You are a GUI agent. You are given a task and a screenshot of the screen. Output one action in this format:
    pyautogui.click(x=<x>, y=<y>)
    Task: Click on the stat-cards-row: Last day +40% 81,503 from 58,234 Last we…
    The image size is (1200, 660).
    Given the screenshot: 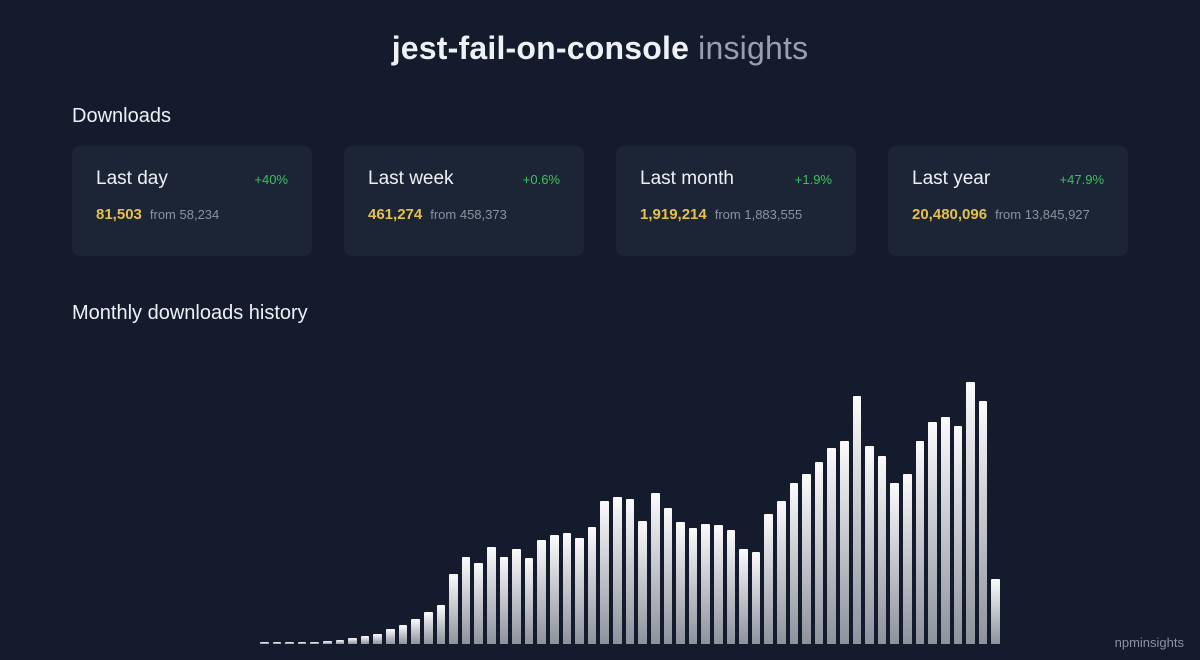 What is the action you would take?
    pyautogui.click(x=600, y=201)
    